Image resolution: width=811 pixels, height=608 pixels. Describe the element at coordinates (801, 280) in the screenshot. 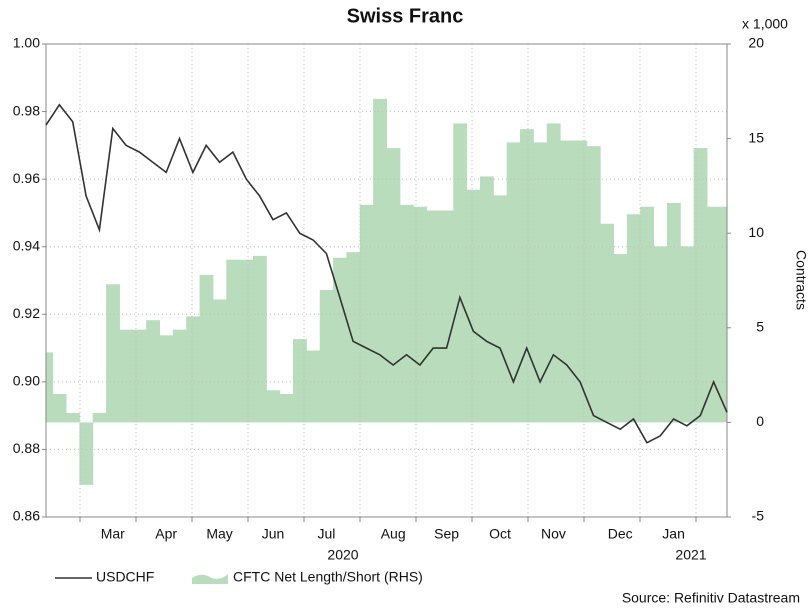

I see `y2-axis-label: Contracts` at that location.